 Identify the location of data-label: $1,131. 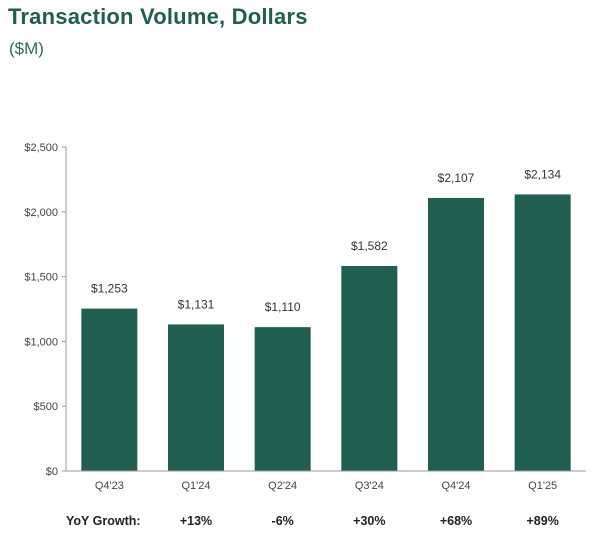
(196, 304).